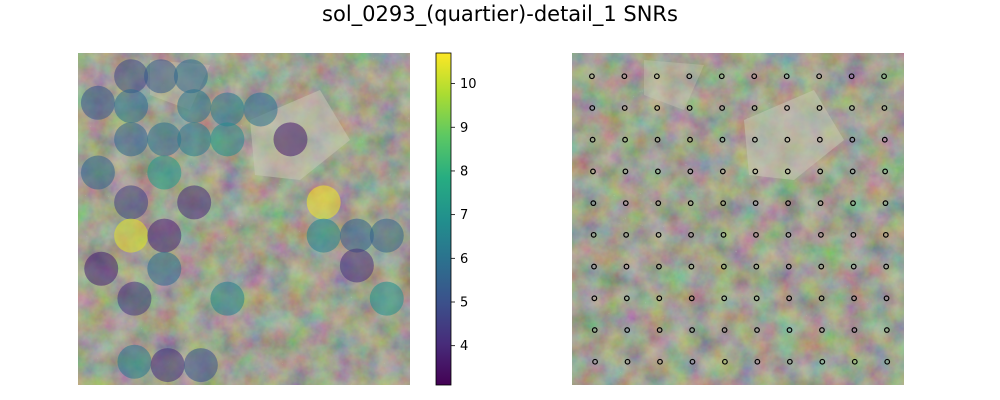 This screenshot has width=1000, height=400. Describe the element at coordinates (722, 171) in the screenshot. I see `grid-marker-r4-c5` at that location.